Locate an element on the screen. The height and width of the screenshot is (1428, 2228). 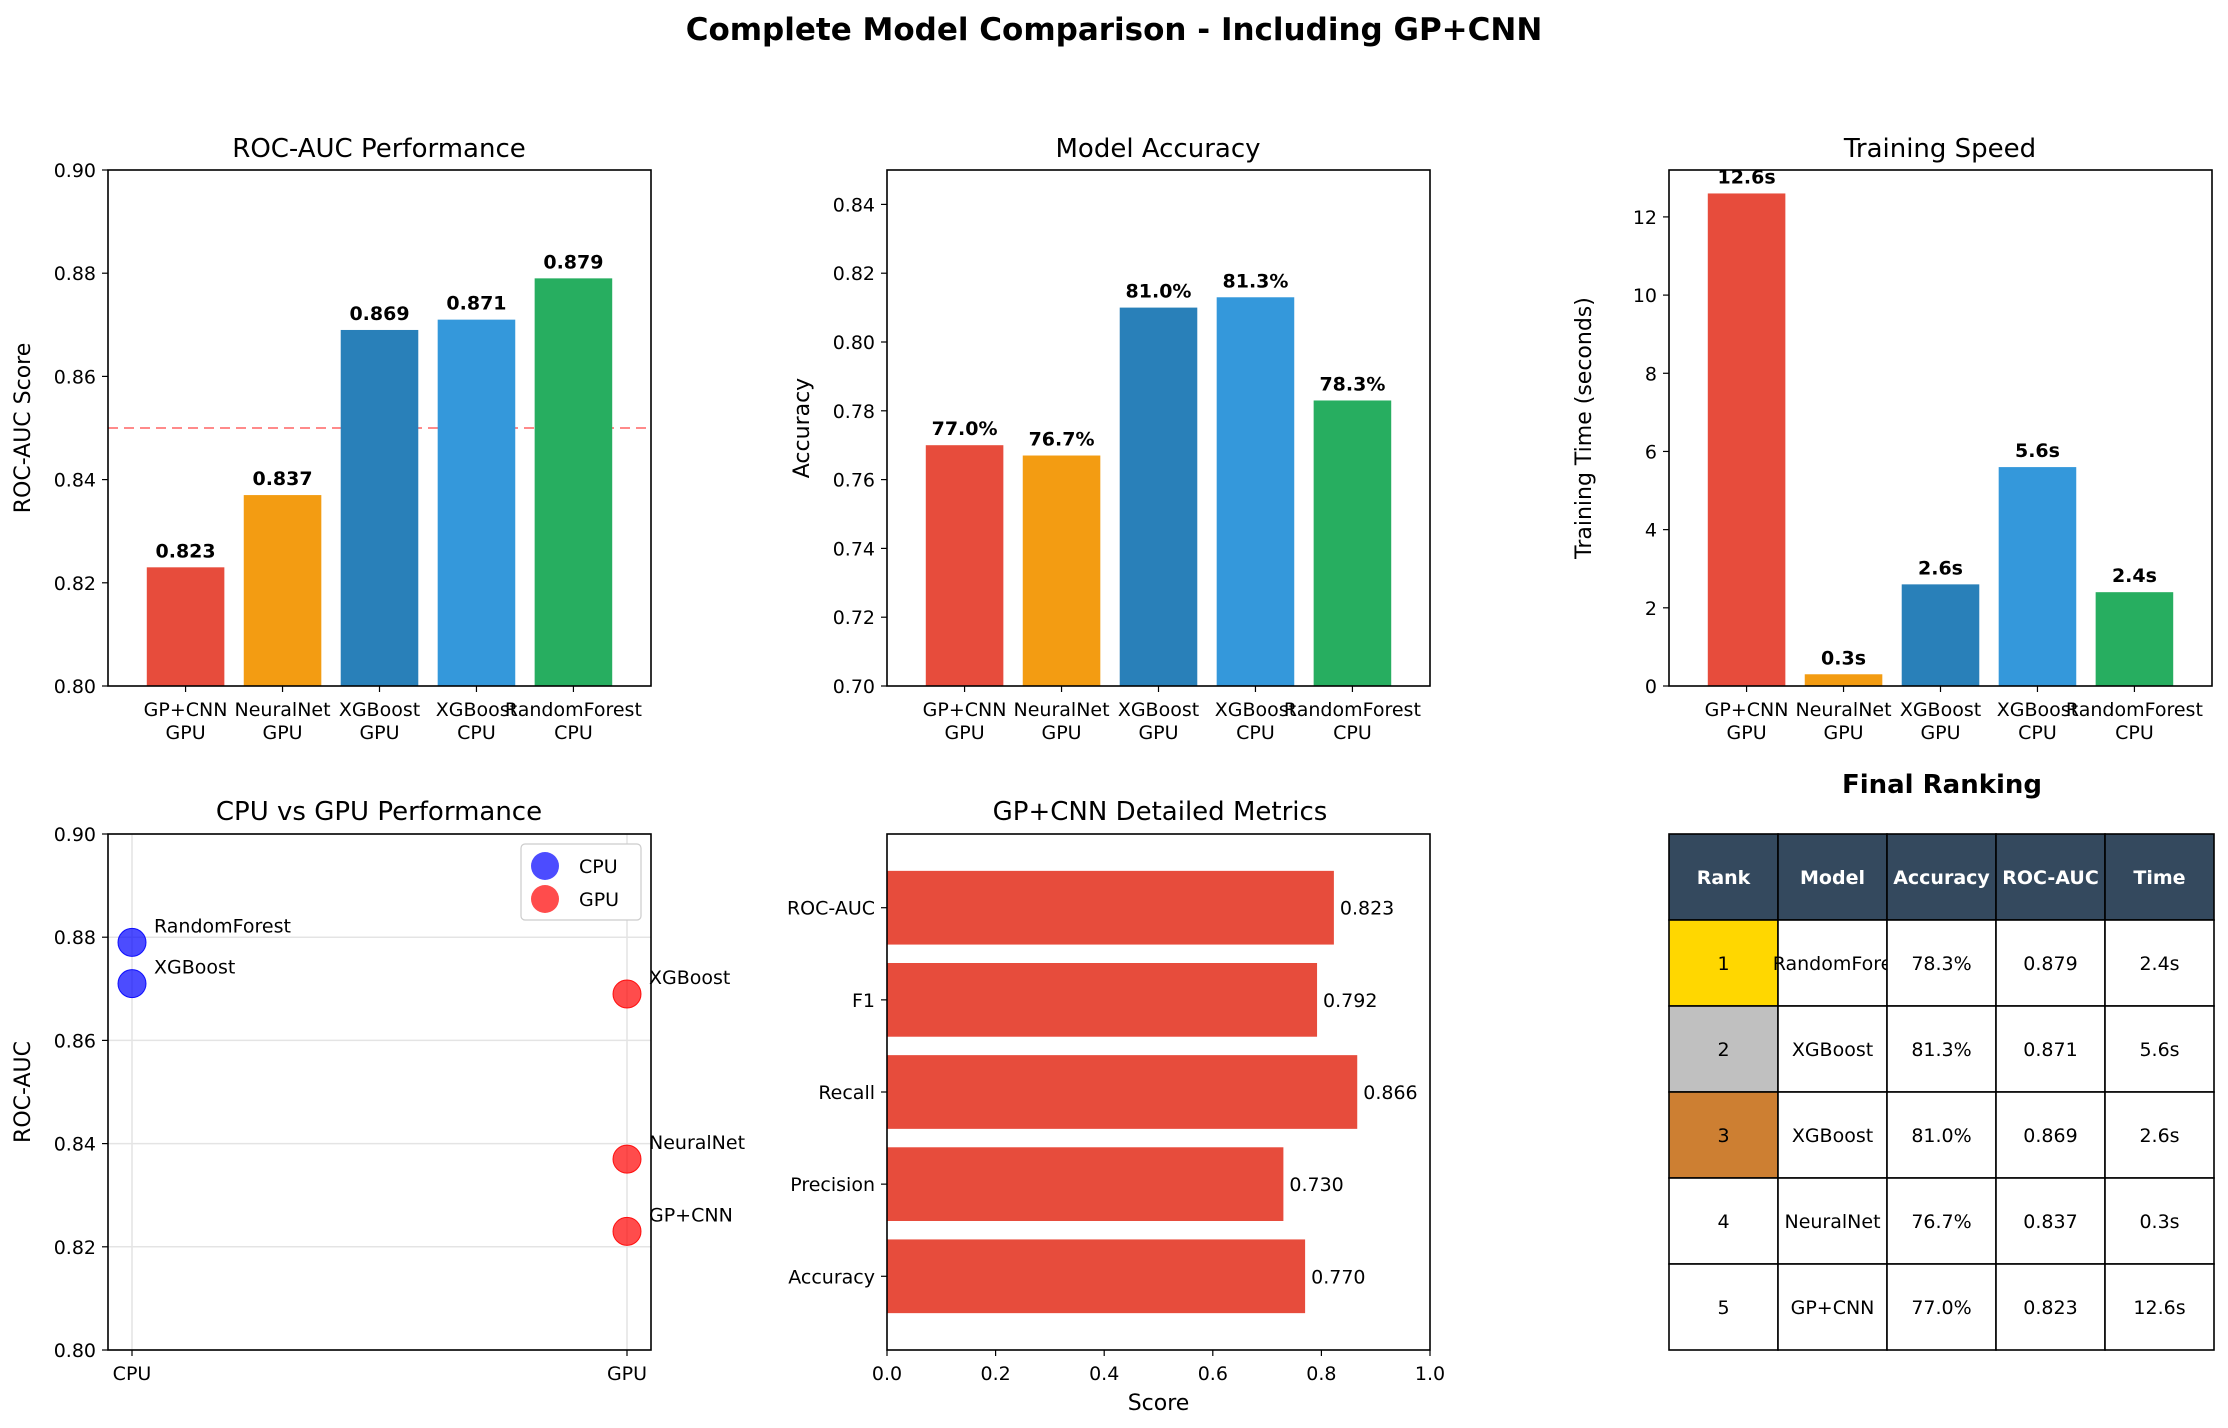
scatter-point-label-gpu-3: GP+CNN is located at coordinates (691, 1215).